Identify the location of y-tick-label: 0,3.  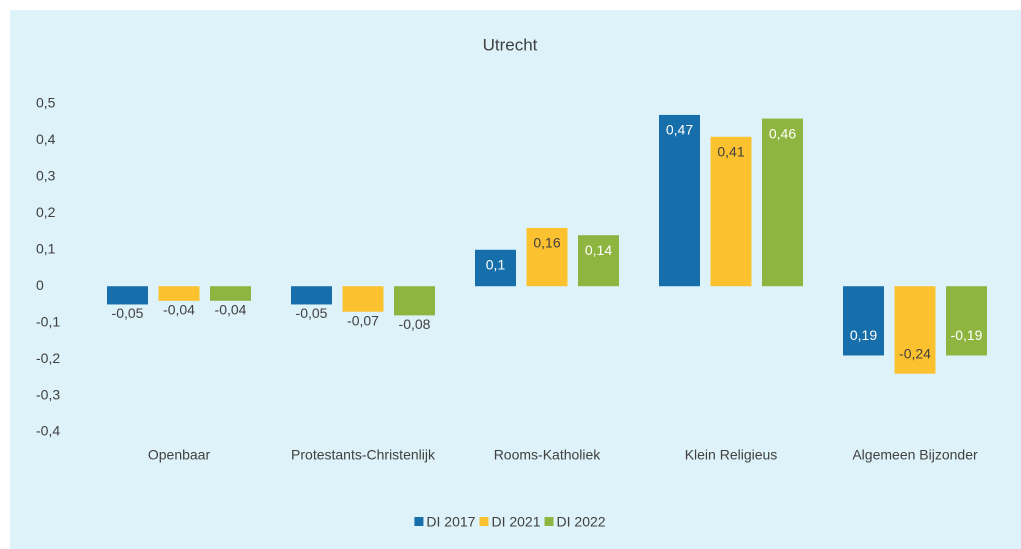
(46, 176).